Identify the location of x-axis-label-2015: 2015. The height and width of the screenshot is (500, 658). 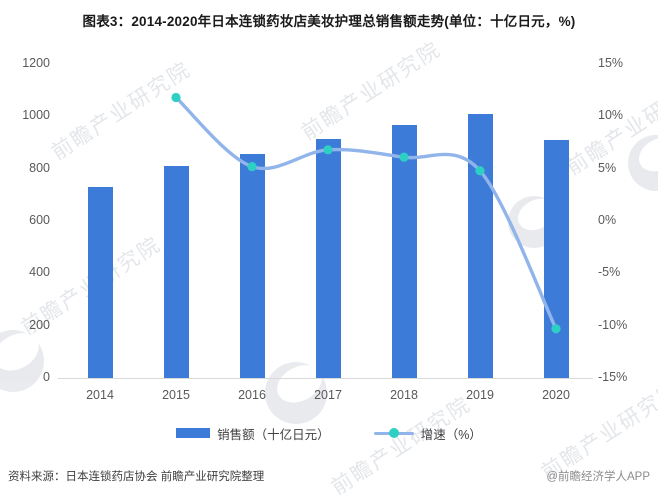
(176, 395).